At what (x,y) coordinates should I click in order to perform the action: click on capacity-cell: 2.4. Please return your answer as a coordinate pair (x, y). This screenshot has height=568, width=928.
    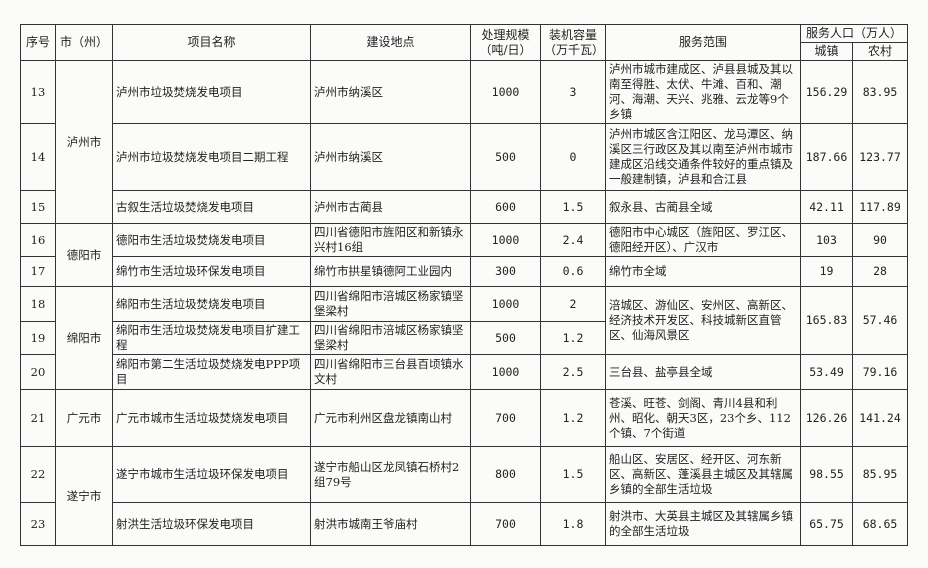
    Looking at the image, I should click on (573, 240).